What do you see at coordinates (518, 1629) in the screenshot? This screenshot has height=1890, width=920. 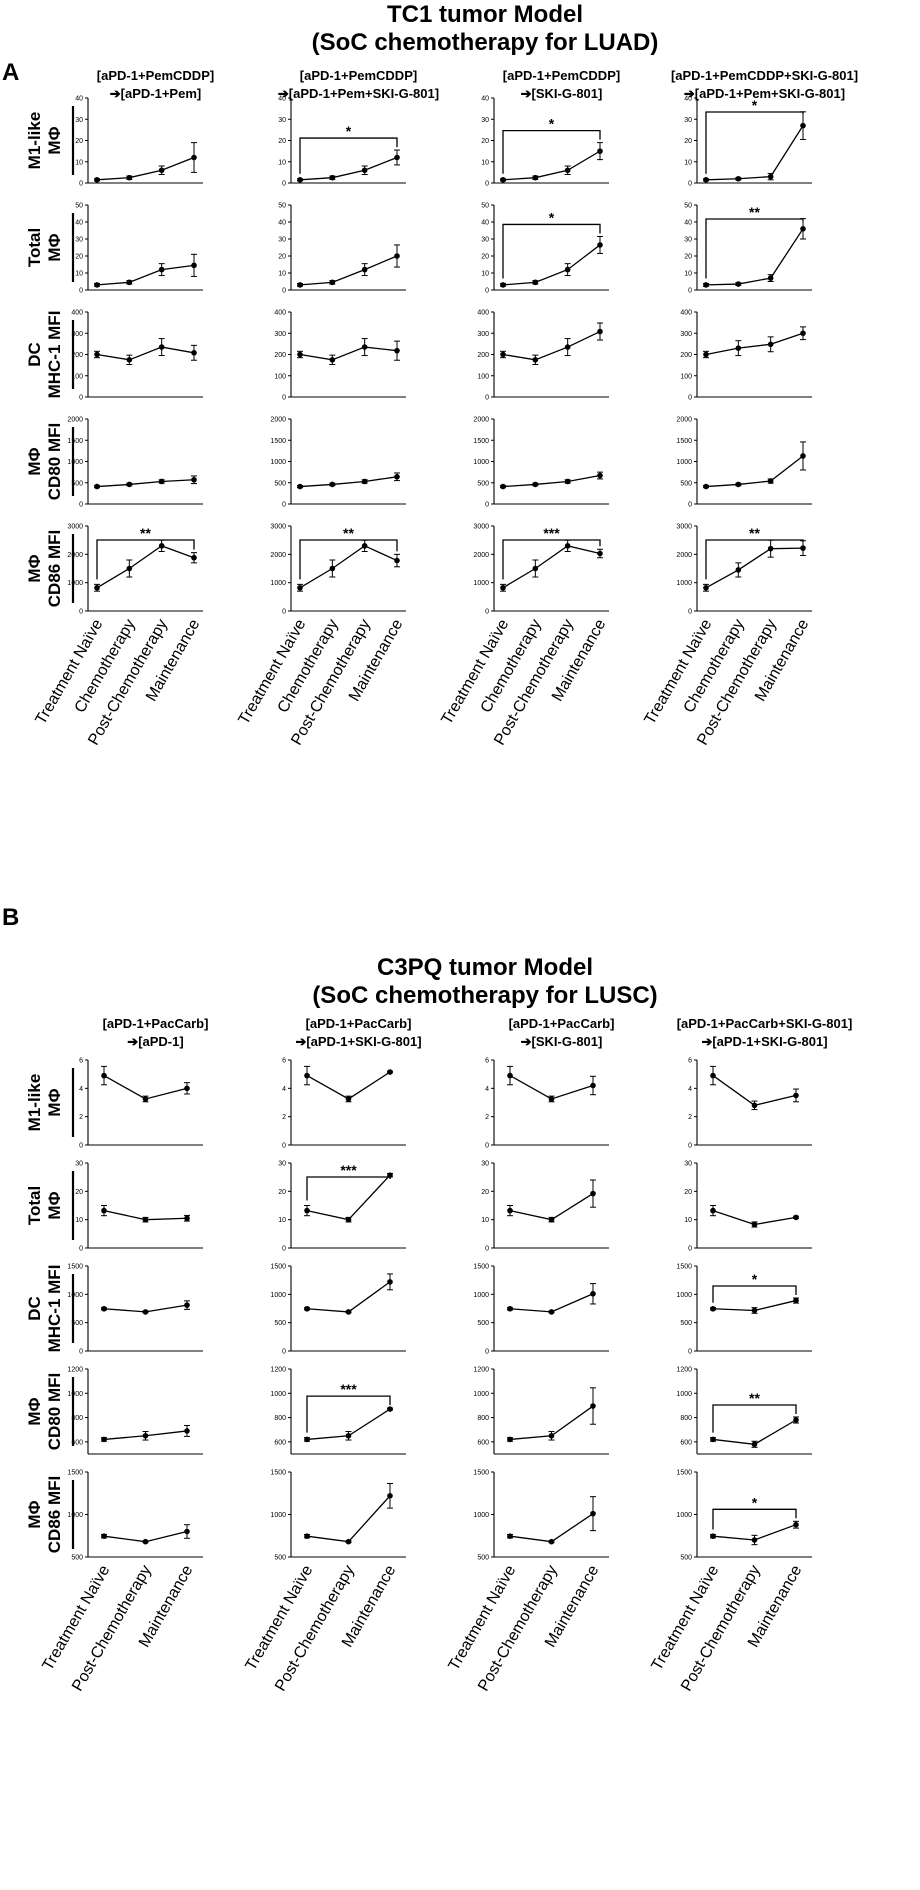 I see `x-category-label: Post-Chemotherapy` at bounding box center [518, 1629].